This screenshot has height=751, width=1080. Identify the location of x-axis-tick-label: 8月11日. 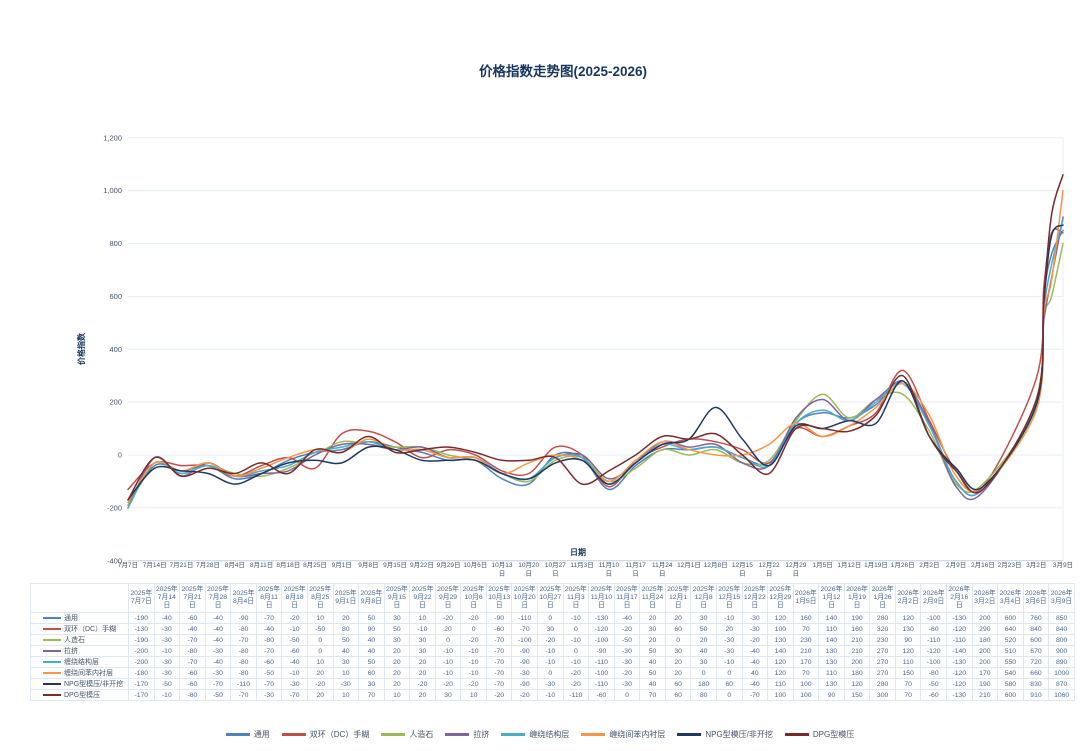
(261, 565).